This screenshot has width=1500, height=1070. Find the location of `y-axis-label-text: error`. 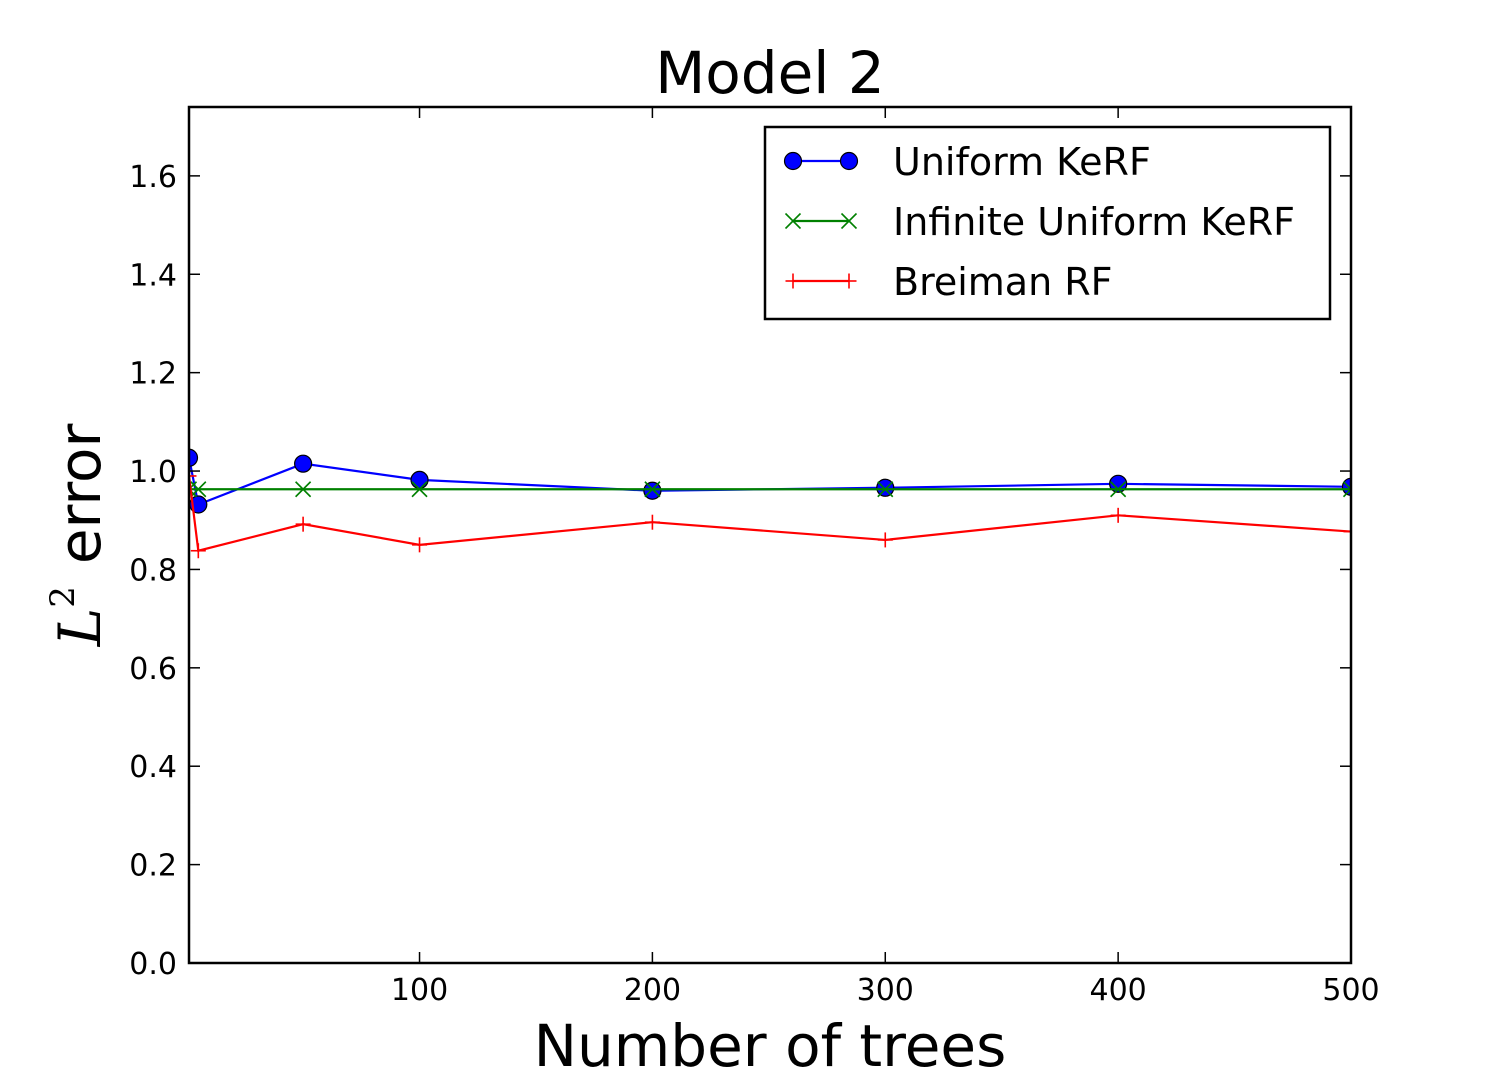

y-axis-label-text: error is located at coordinates (80, 494).